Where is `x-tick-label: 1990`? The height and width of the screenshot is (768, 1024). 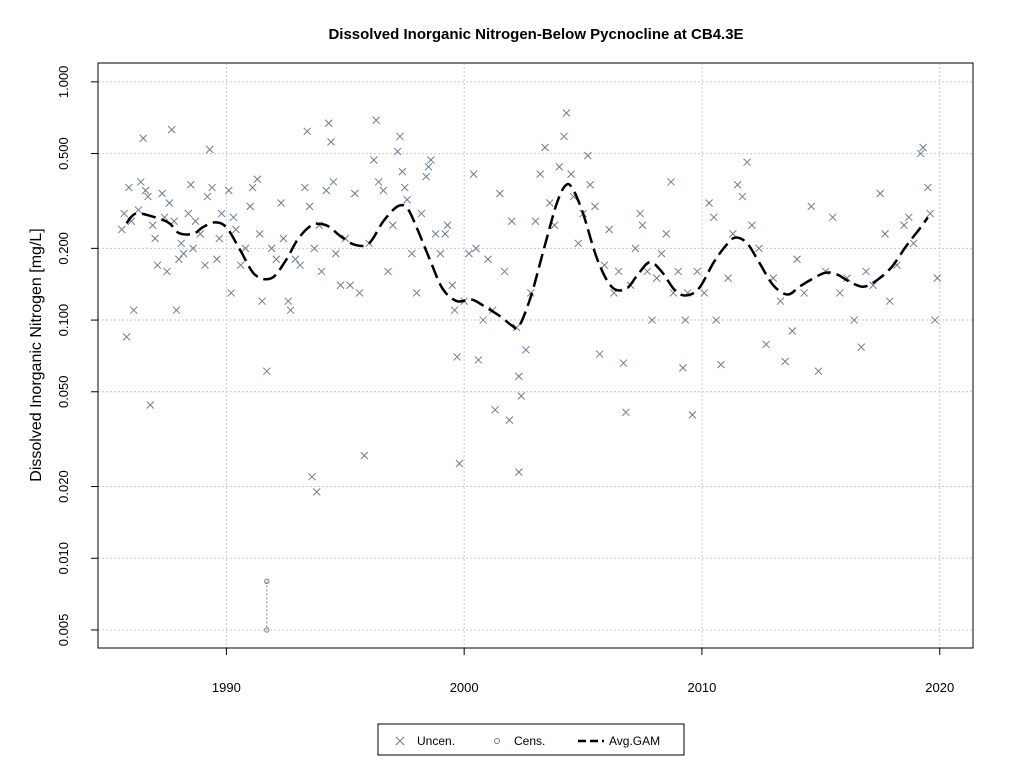 x-tick-label: 1990 is located at coordinates (226, 687).